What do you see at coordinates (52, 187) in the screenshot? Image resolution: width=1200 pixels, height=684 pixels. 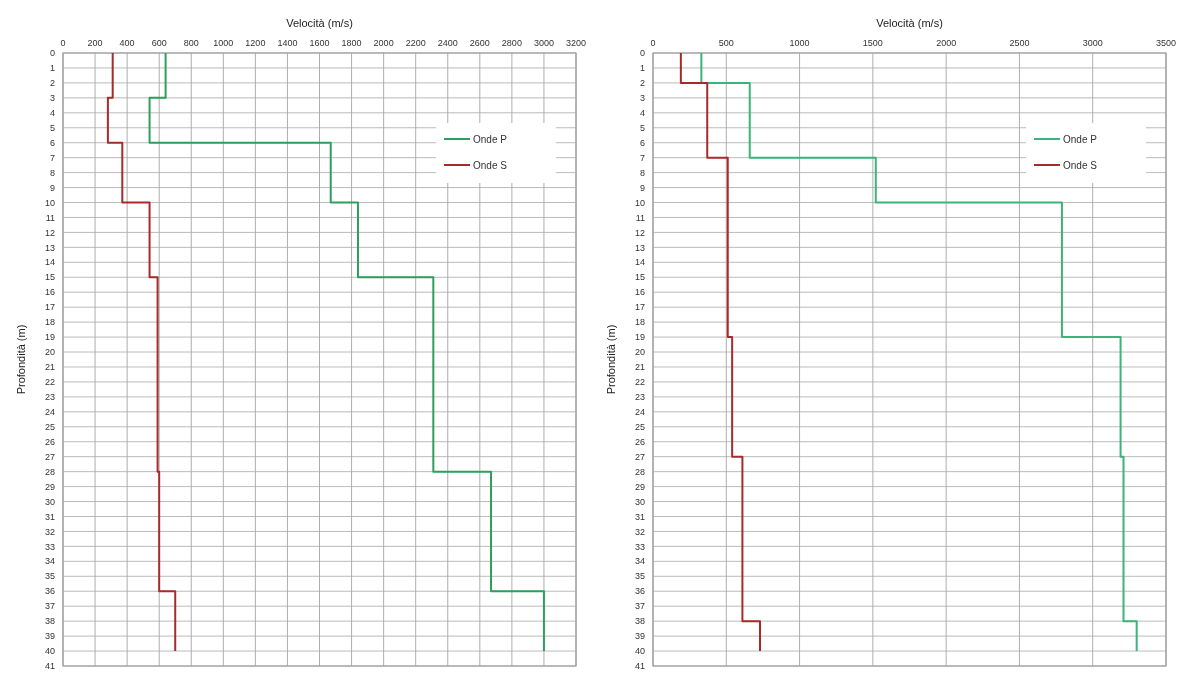 I see `y-tick-label: 9` at bounding box center [52, 187].